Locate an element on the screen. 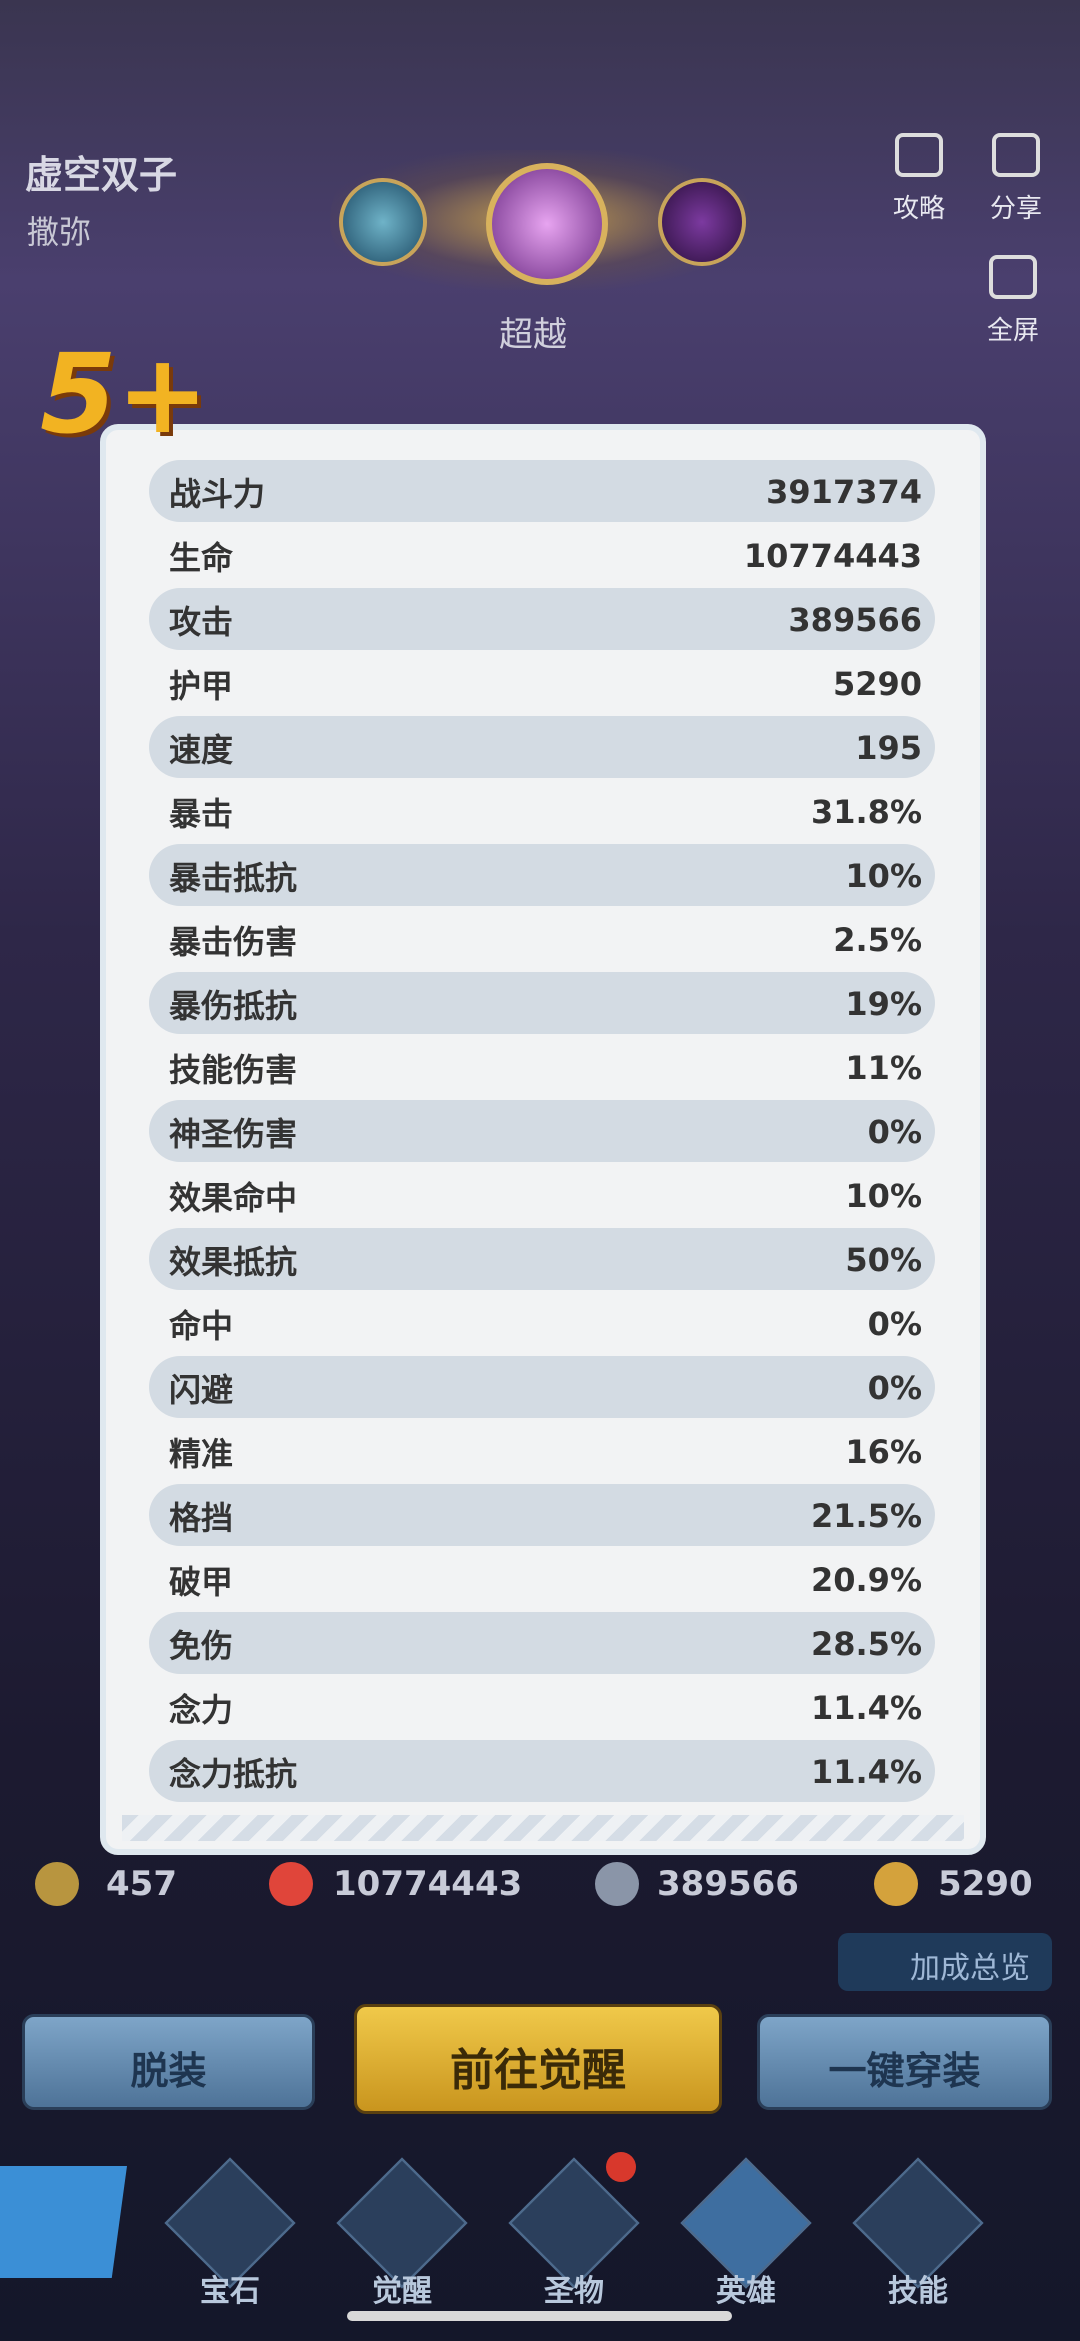 The height and width of the screenshot is (2341, 1080). nav-label: 圣物 is located at coordinates (574, 2291).